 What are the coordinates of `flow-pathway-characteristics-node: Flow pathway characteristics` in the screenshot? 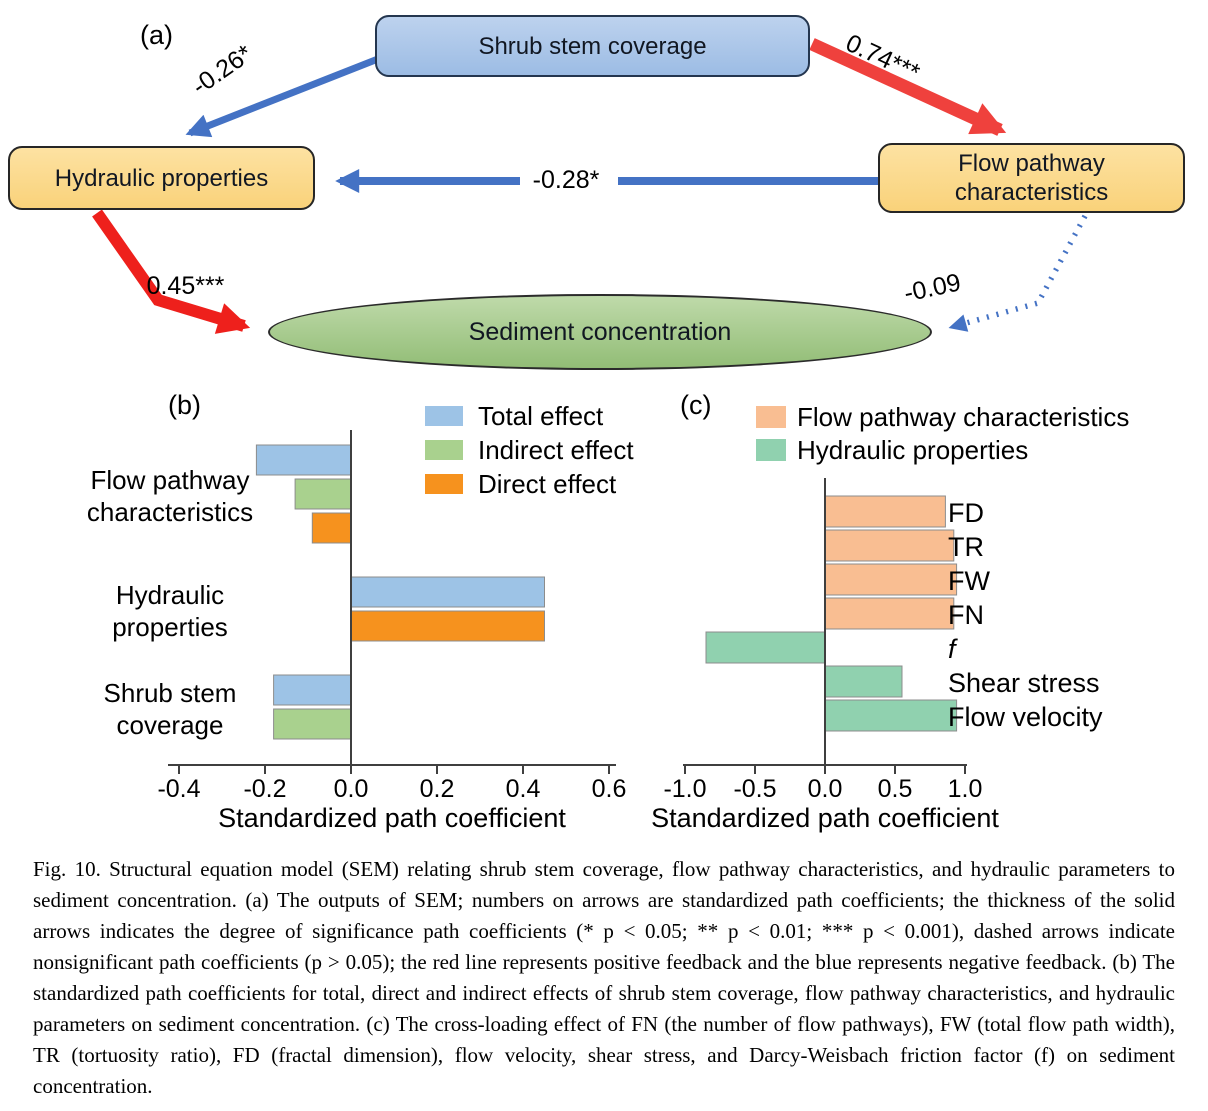 It's located at (1031, 178).